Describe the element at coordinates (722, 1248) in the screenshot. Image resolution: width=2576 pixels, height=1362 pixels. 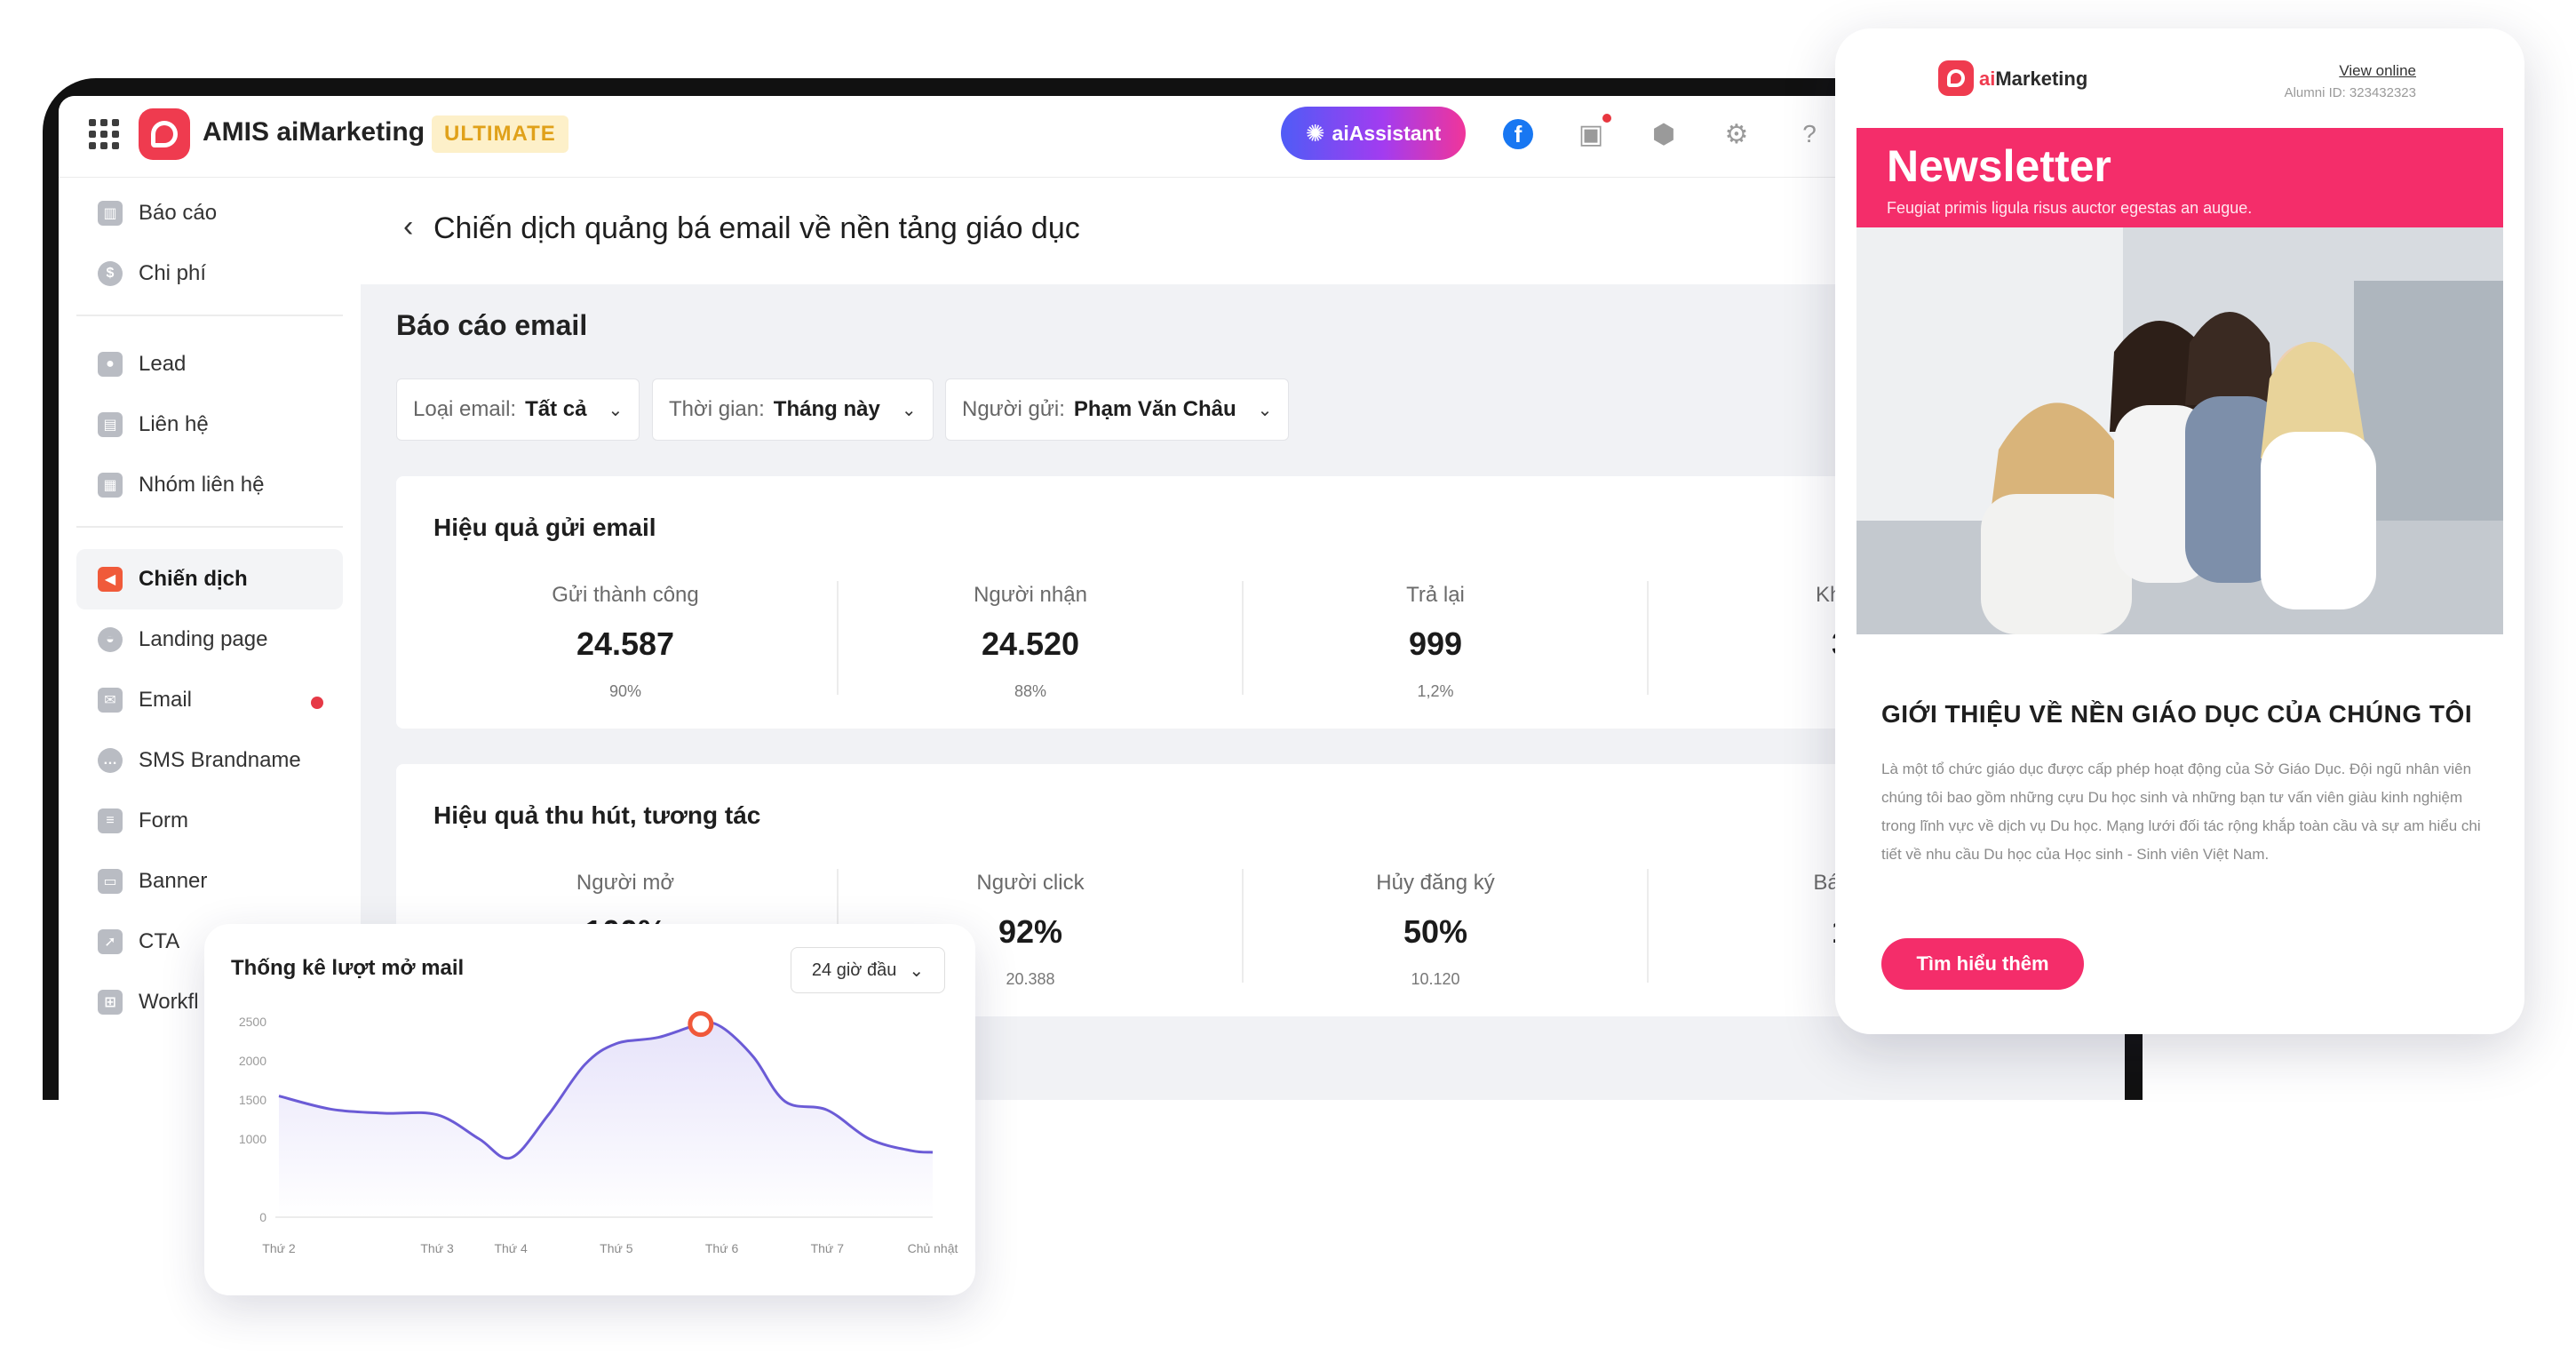
I see `x-tick-label: Thứ 6` at that location.